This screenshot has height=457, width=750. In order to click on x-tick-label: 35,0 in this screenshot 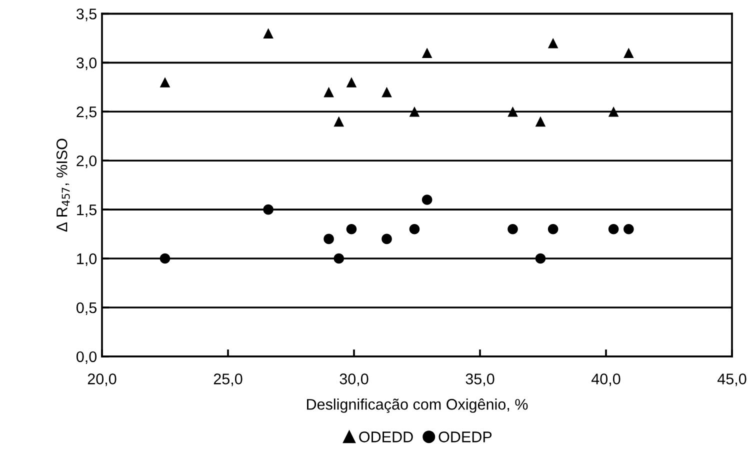, I will do `click(480, 380)`.